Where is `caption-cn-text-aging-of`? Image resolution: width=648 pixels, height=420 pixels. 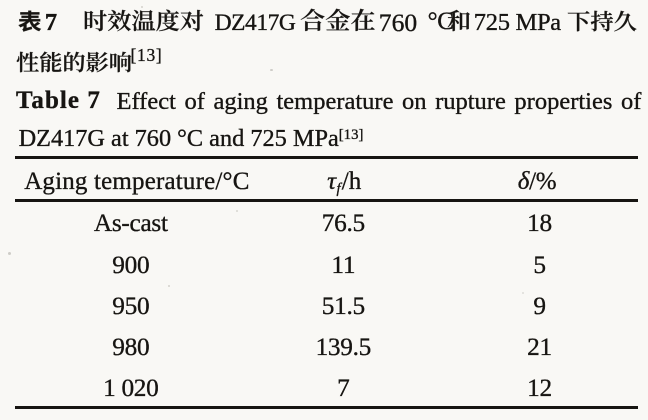
caption-cn-text-aging-of is located at coordinates (144, 20).